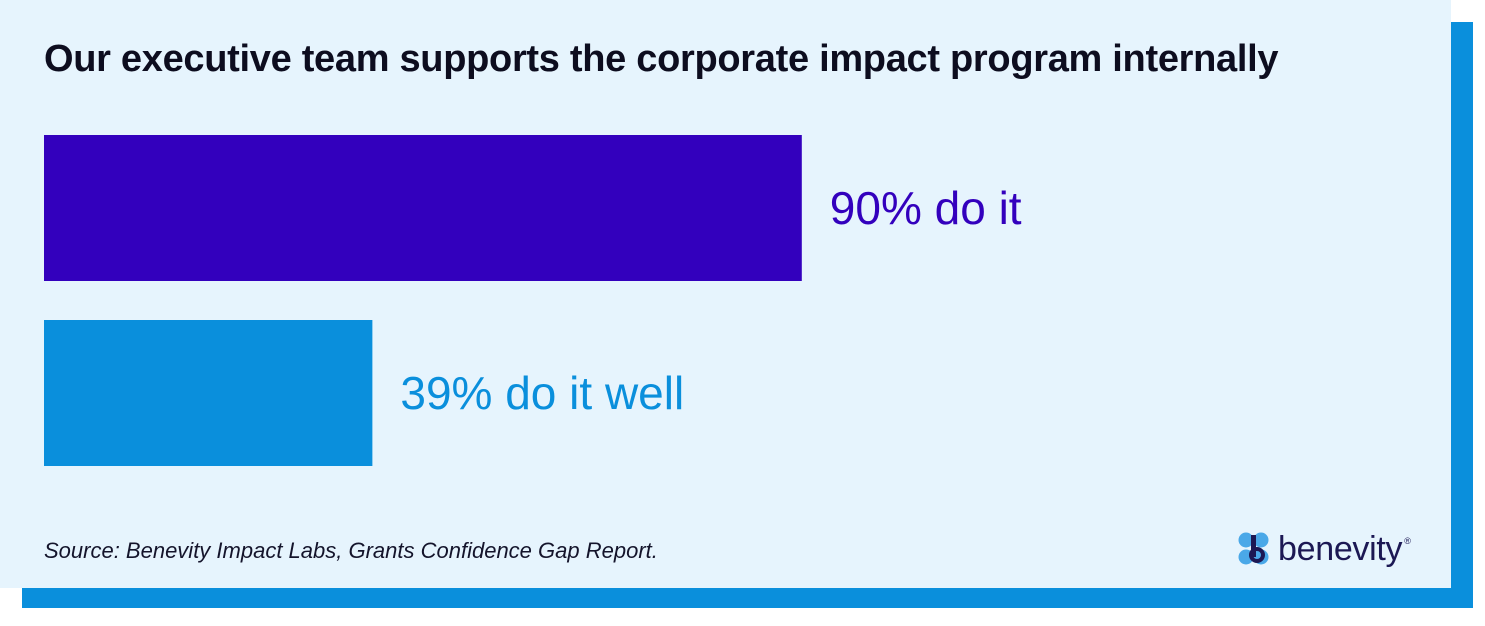 The image size is (1485, 626). I want to click on benevity-logo: benevity ®, so click(1323, 549).